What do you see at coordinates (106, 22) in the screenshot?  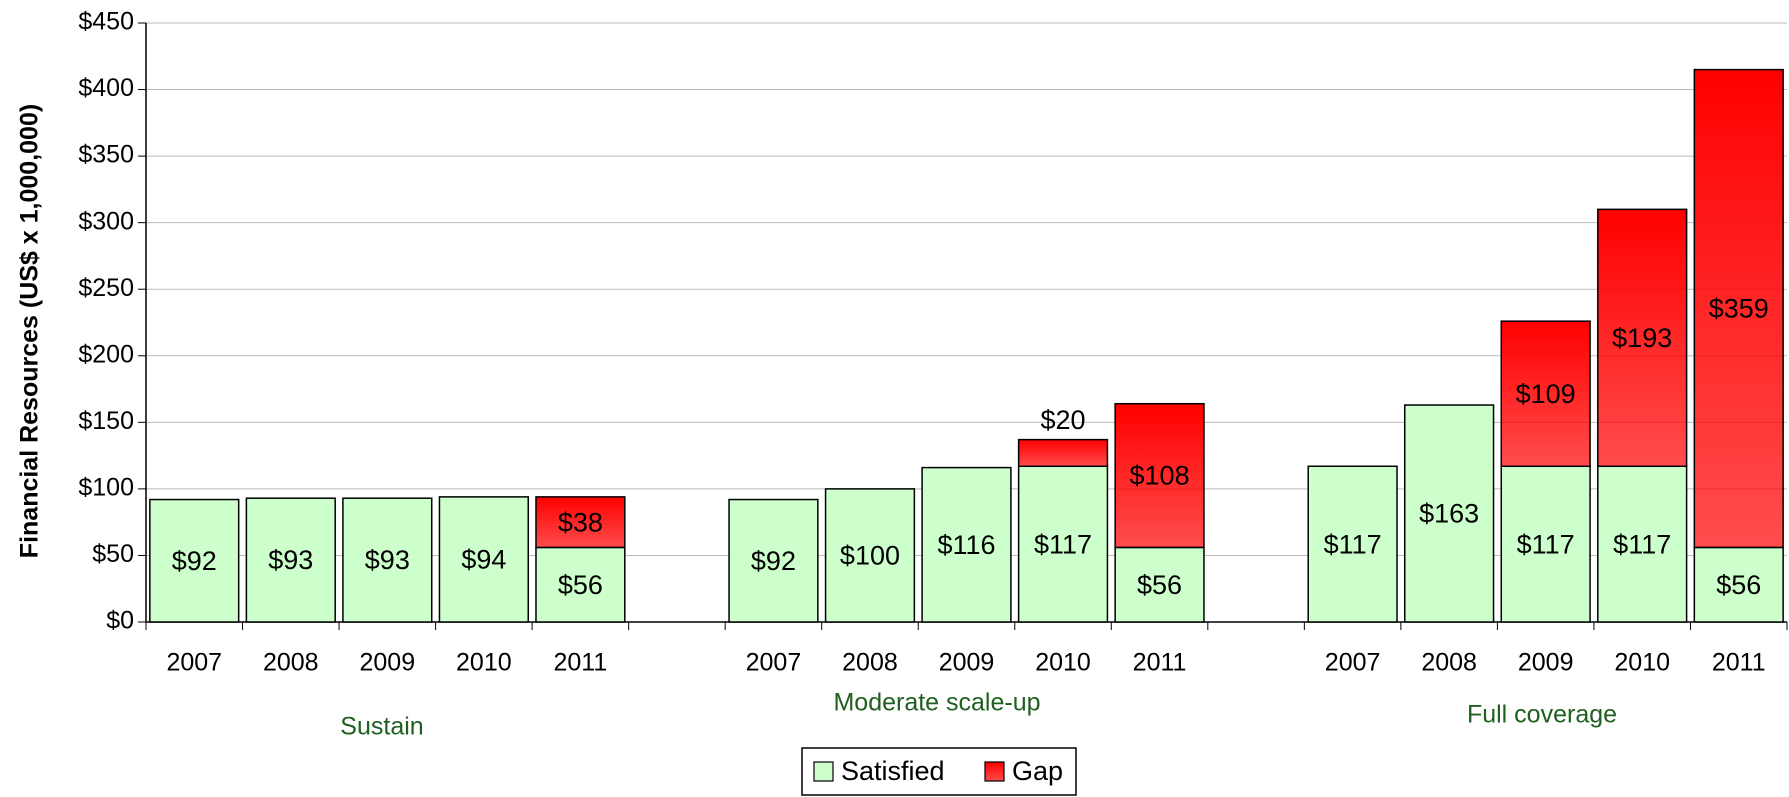 I see `y-tick-label: $450` at bounding box center [106, 22].